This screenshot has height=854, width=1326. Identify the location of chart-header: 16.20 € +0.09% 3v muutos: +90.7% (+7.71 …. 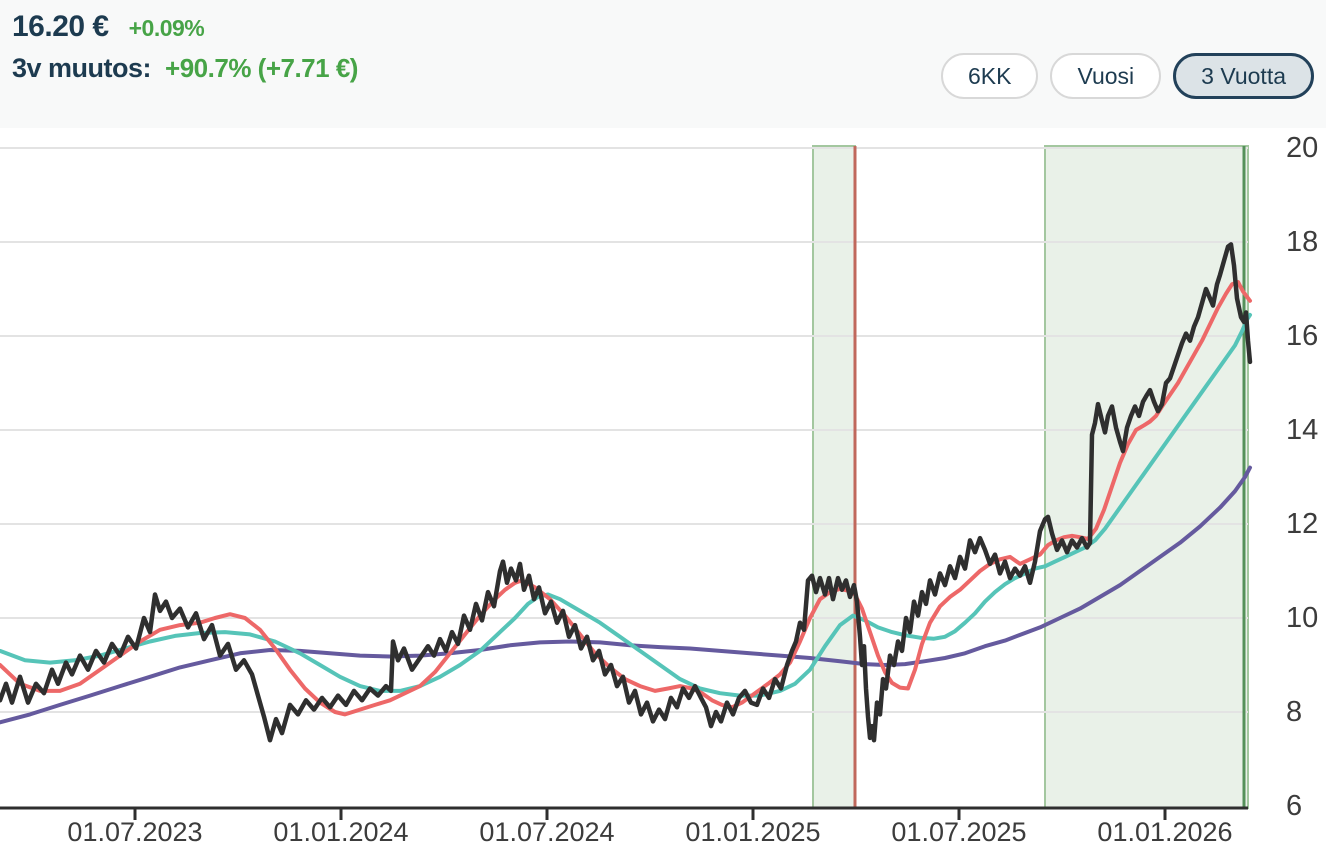
(663, 64).